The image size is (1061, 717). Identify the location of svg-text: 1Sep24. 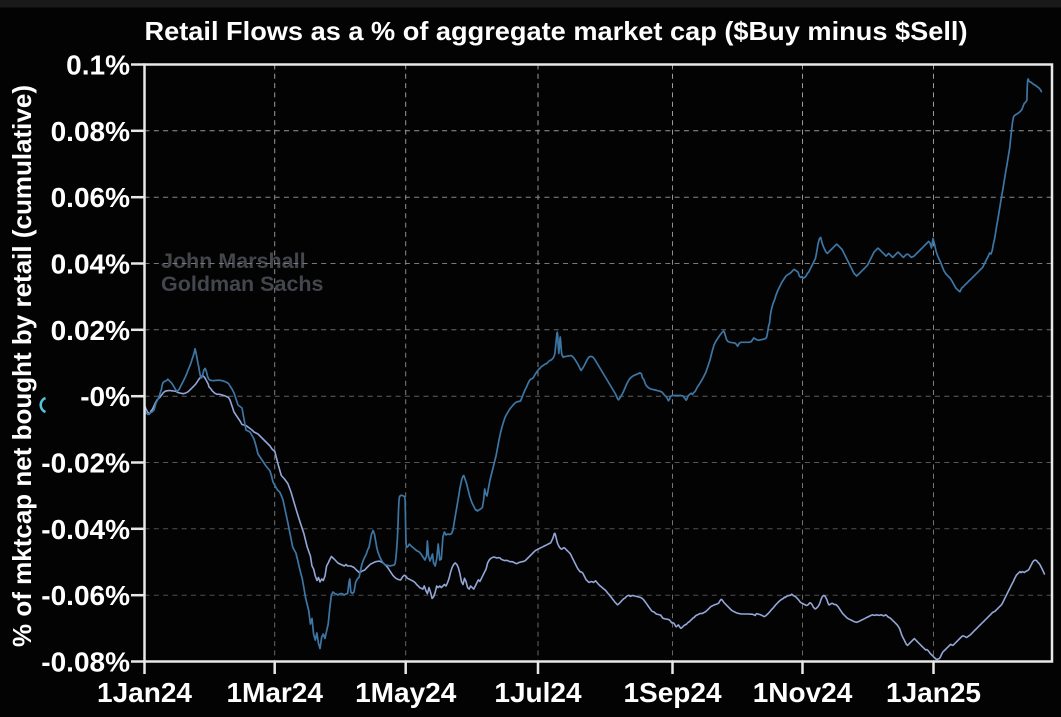
(672, 692).